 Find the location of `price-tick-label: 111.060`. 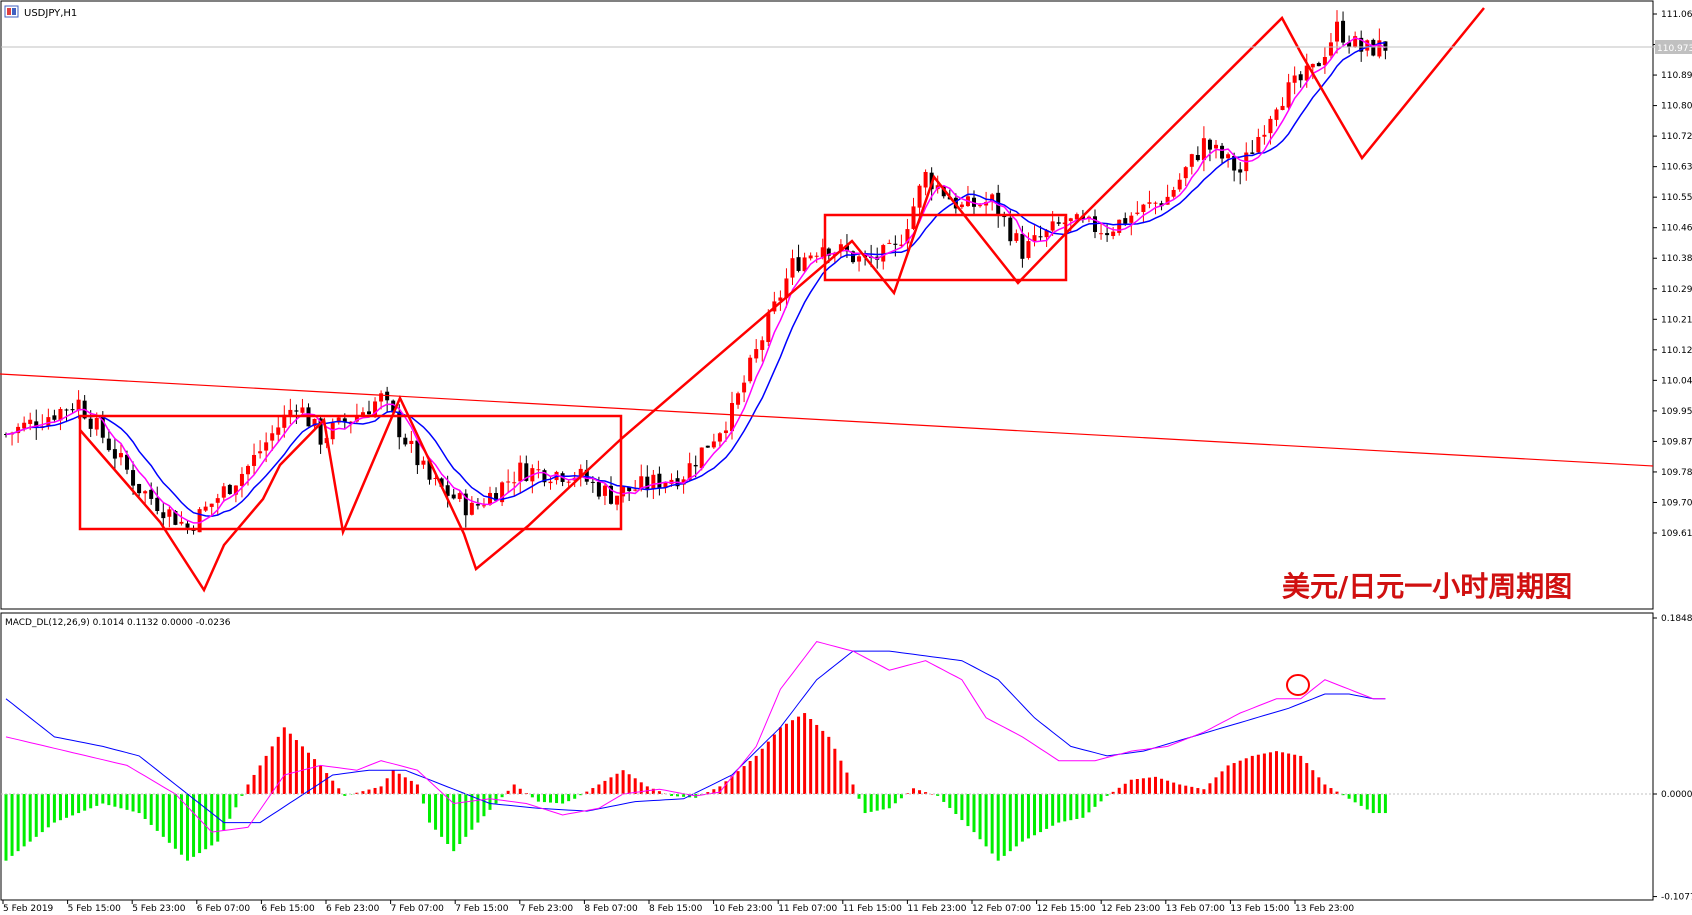

price-tick-label: 111.060 is located at coordinates (1676, 15).